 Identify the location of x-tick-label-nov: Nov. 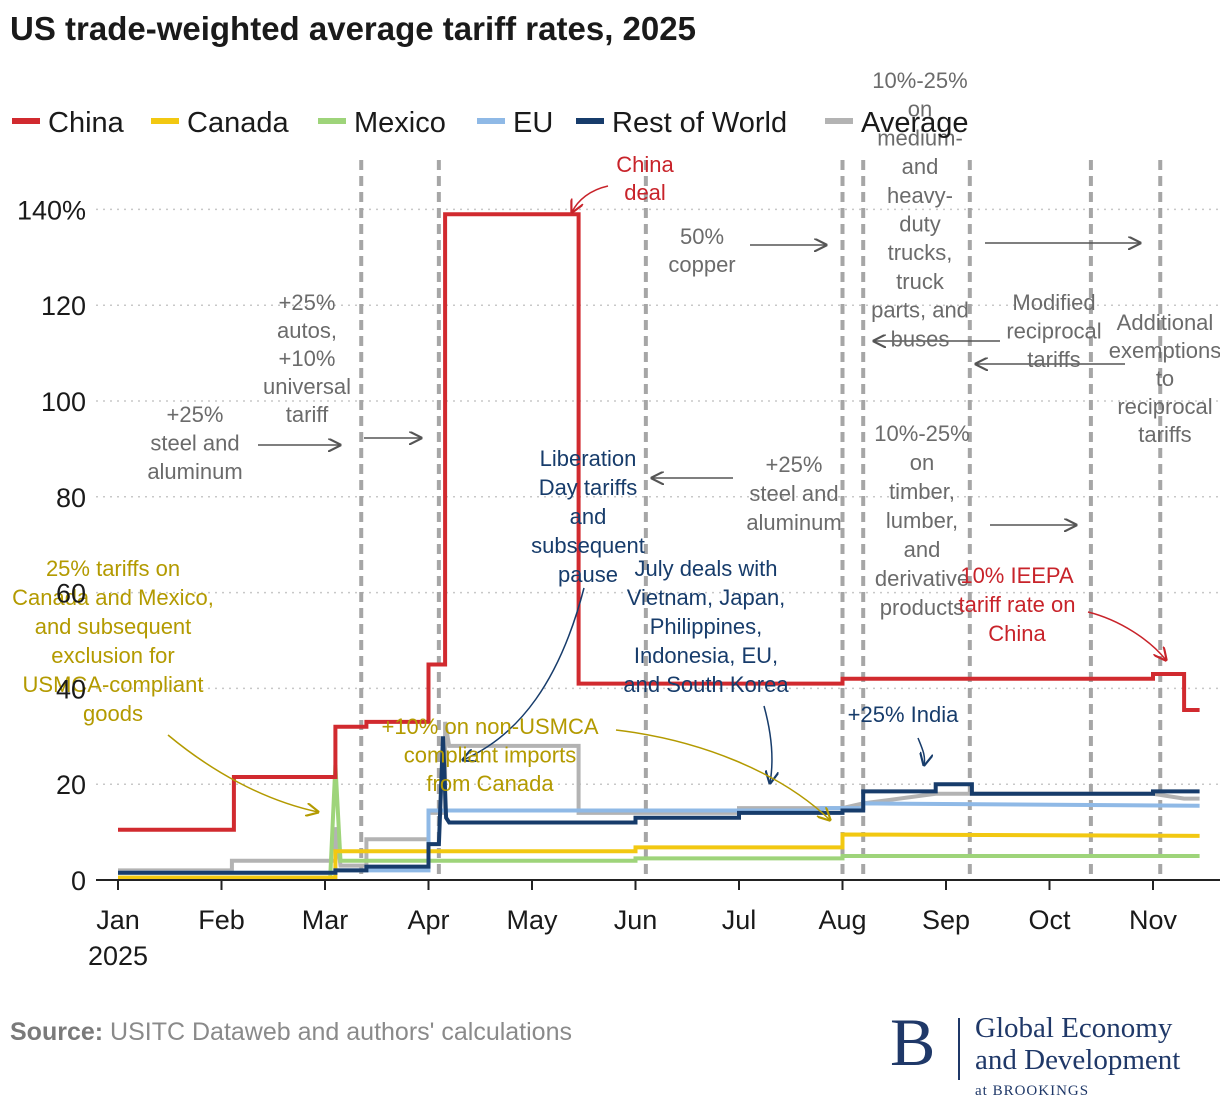
(1153, 920).